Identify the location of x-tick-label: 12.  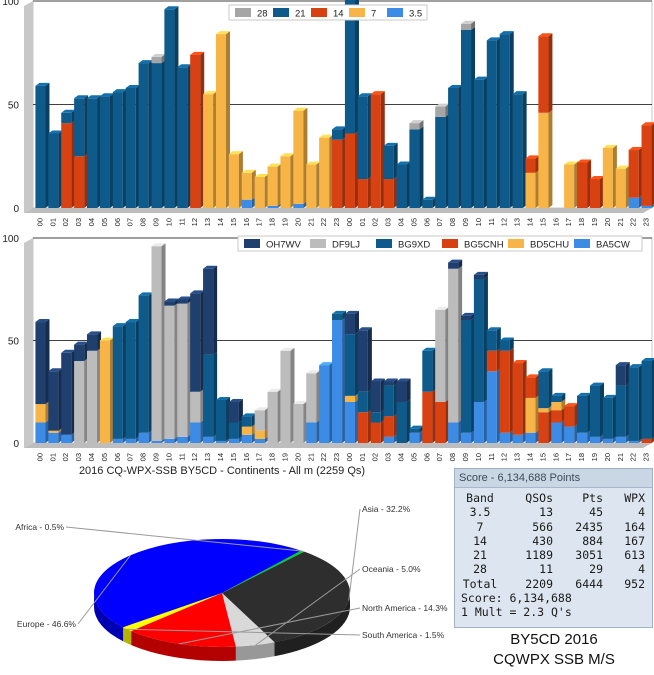
(504, 457).